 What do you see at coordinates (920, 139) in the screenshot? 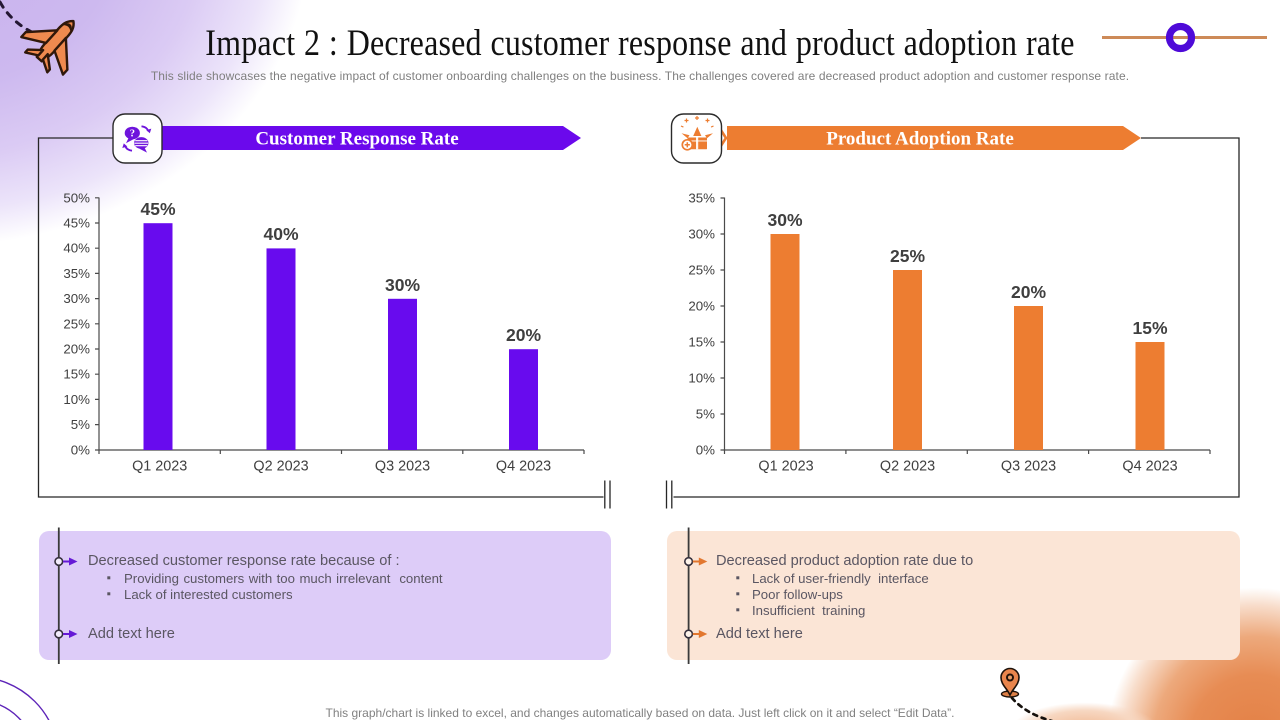
I see `svg-text: Product Adoption Rate` at bounding box center [920, 139].